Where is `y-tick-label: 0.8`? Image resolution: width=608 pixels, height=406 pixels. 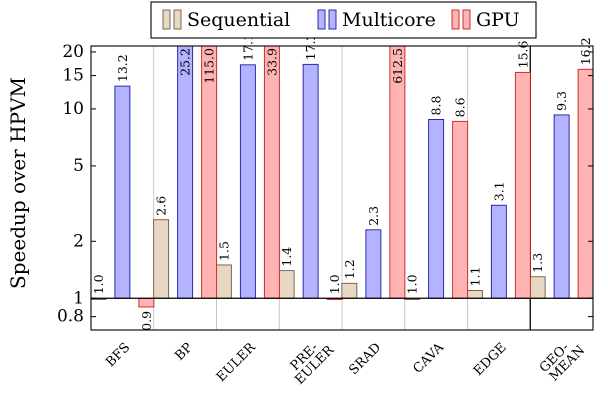 y-tick-label: 0.8 is located at coordinates (70, 317).